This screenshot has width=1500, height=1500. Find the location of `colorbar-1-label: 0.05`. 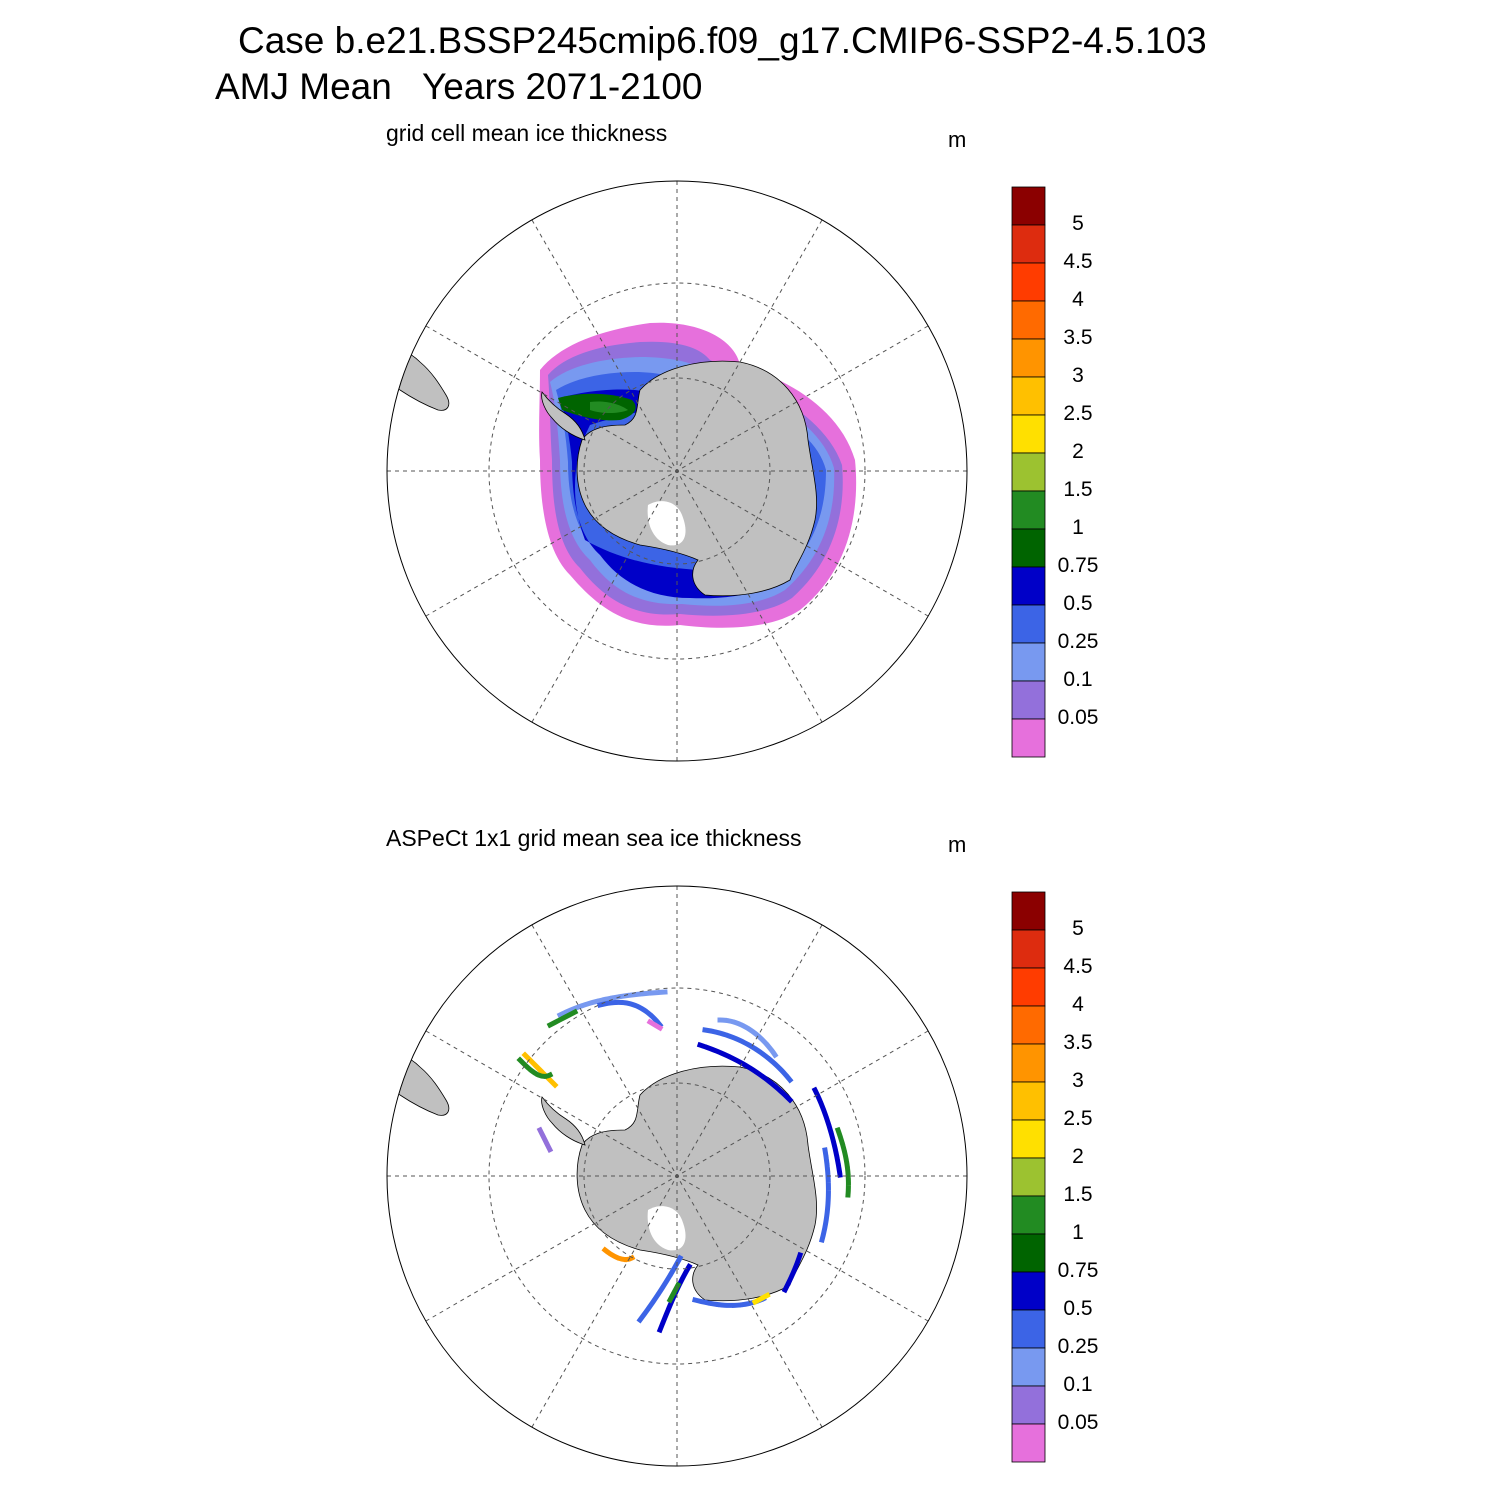

colorbar-1-label: 0.05 is located at coordinates (1078, 717).